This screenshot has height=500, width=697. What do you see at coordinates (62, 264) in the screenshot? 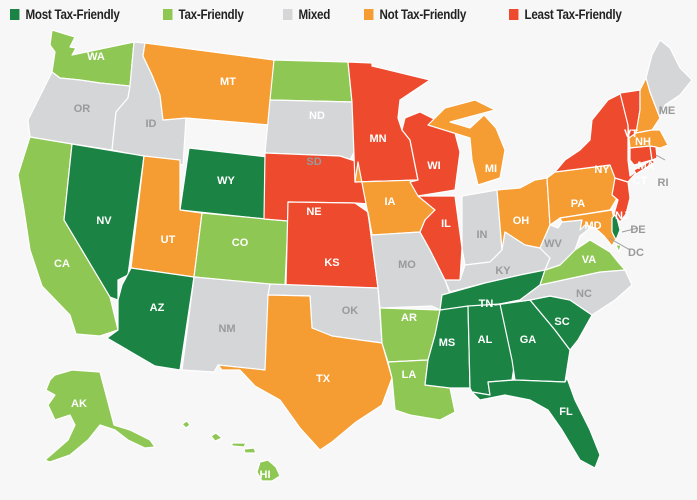
I see `label-CA: CA` at bounding box center [62, 264].